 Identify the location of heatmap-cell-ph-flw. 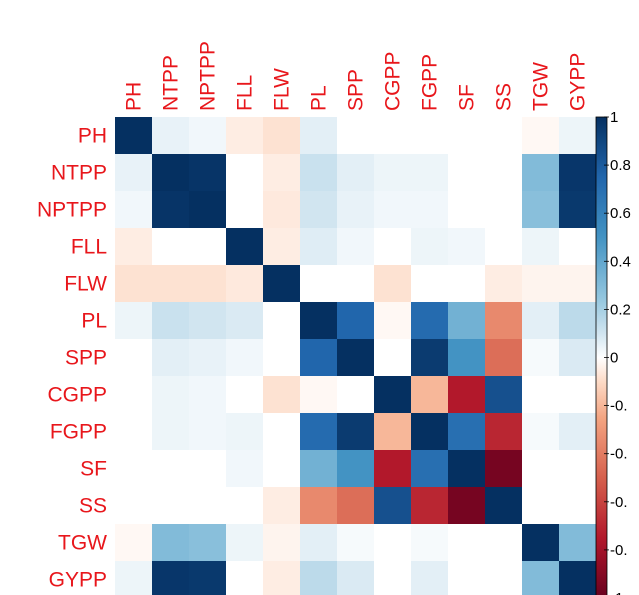
(282, 136).